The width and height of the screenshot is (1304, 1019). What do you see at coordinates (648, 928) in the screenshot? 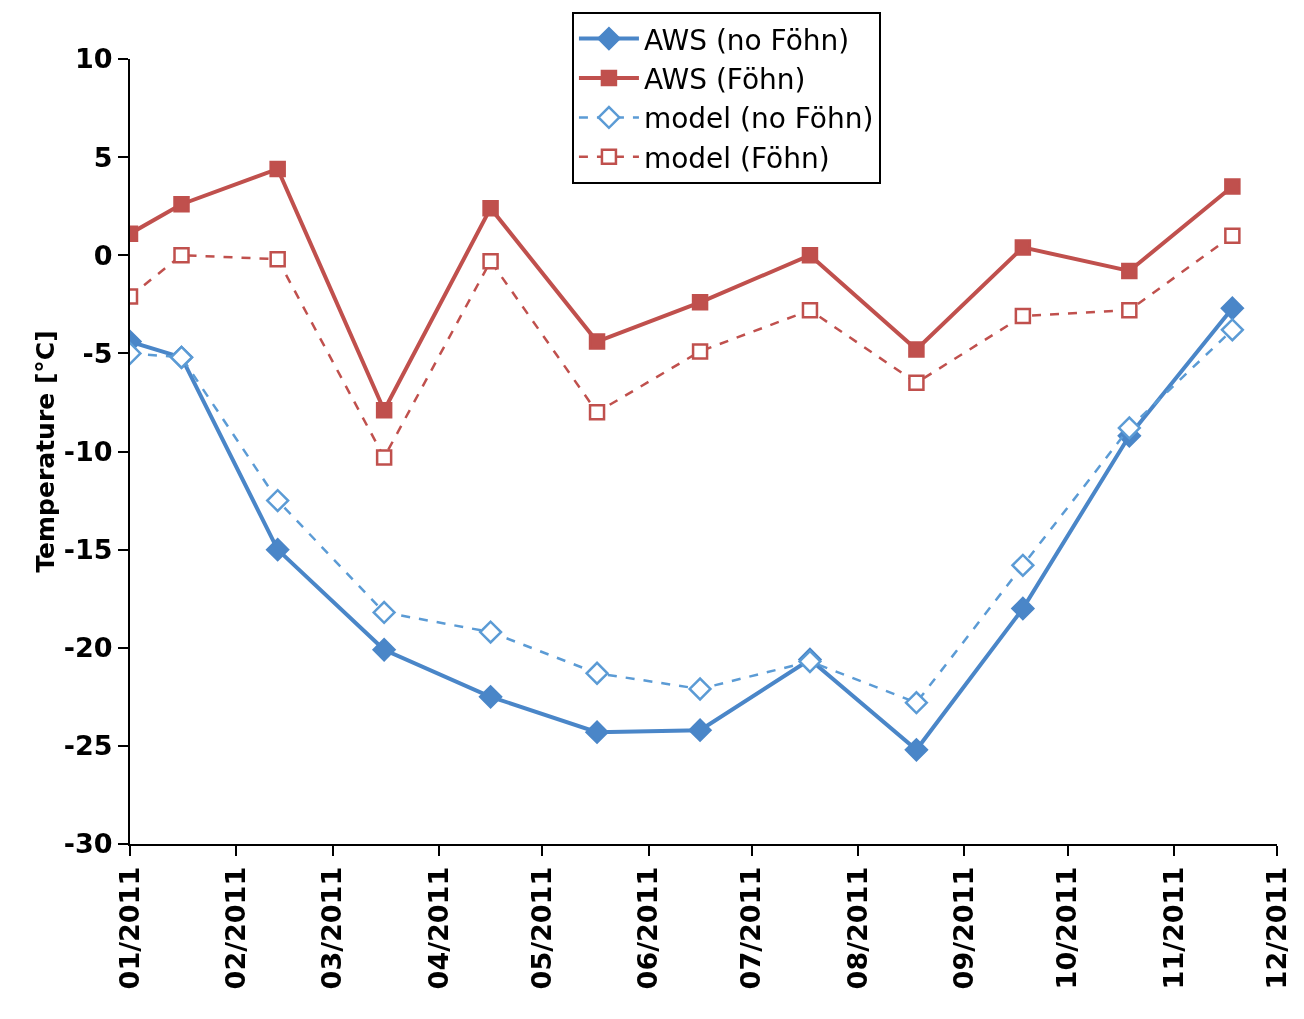
I see `x-tick-label: 06/2011` at bounding box center [648, 928].